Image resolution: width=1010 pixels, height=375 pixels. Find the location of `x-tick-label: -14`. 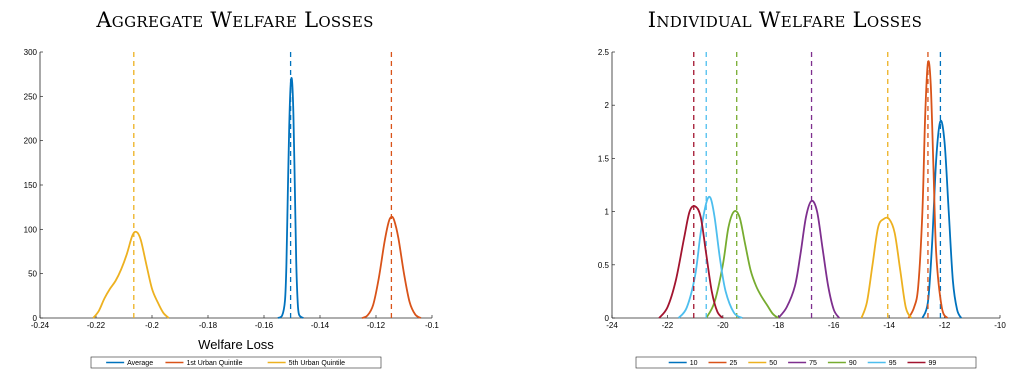

x-tick-label: -14 is located at coordinates (889, 325).